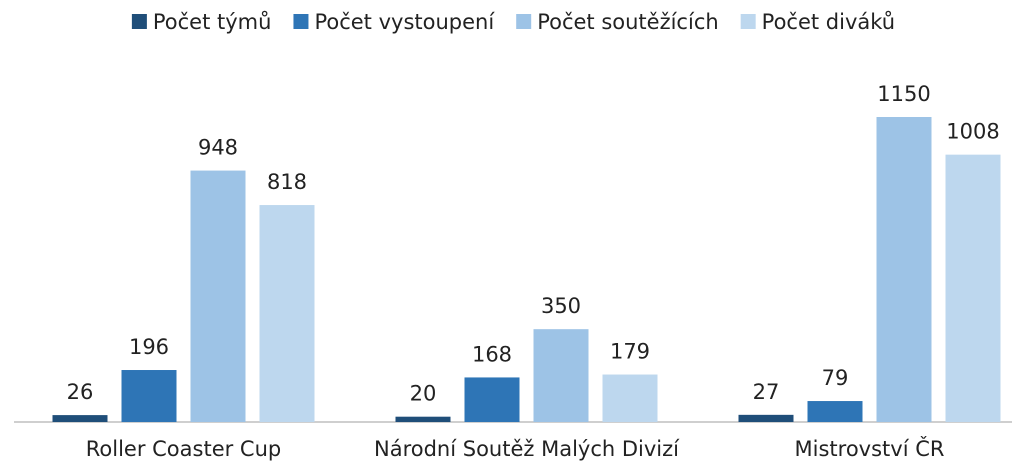 The height and width of the screenshot is (464, 1027). I want to click on data-label: 1150, so click(903, 94).